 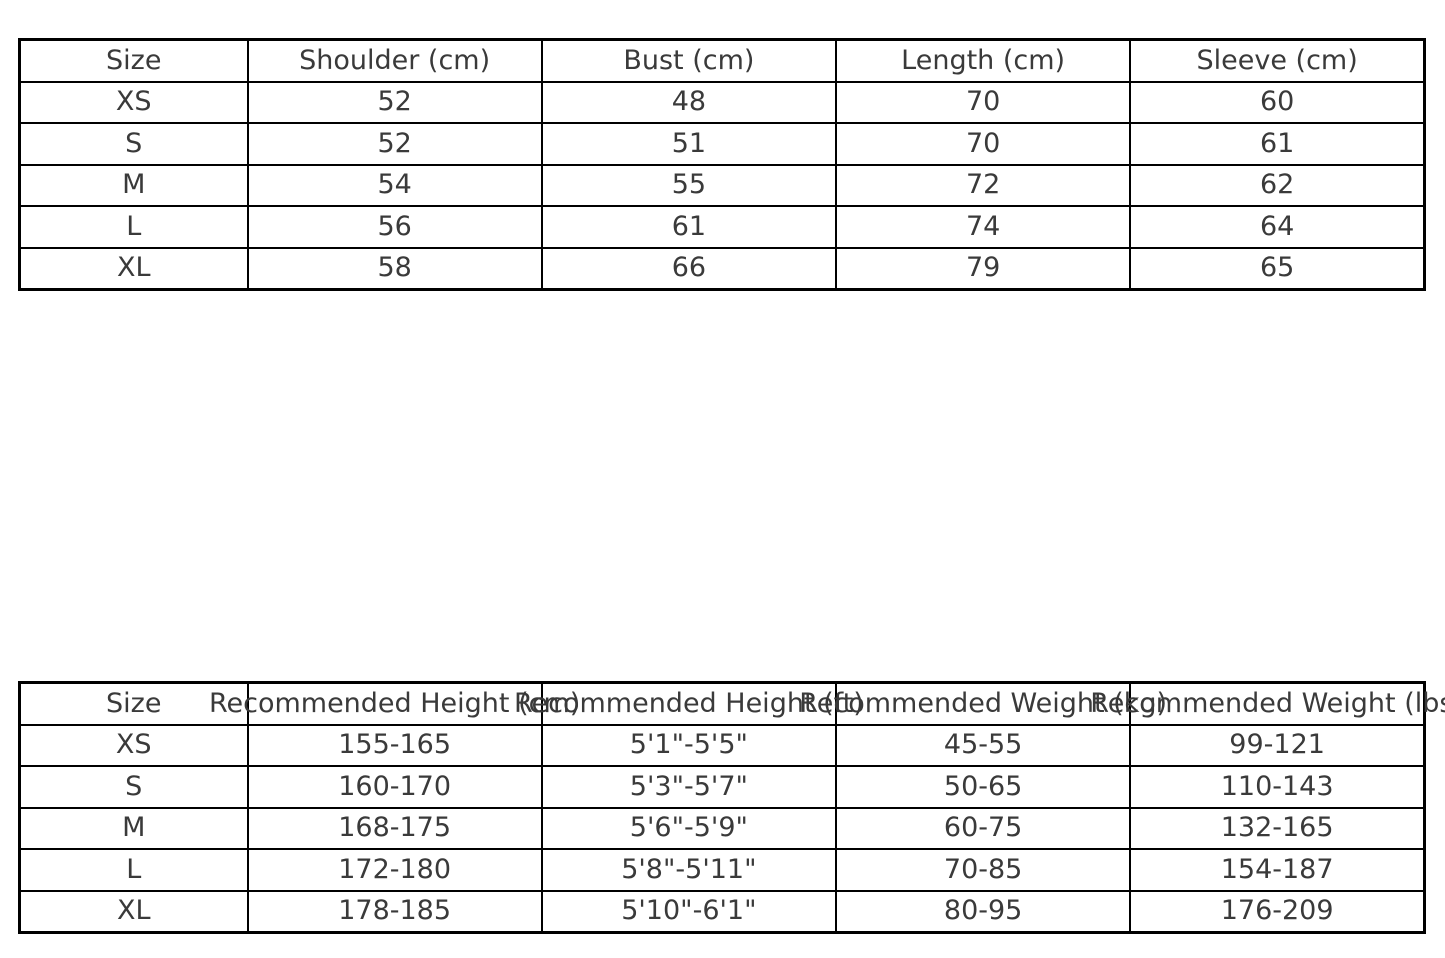 I want to click on cell: 5'6"-5'9", so click(x=689, y=828).